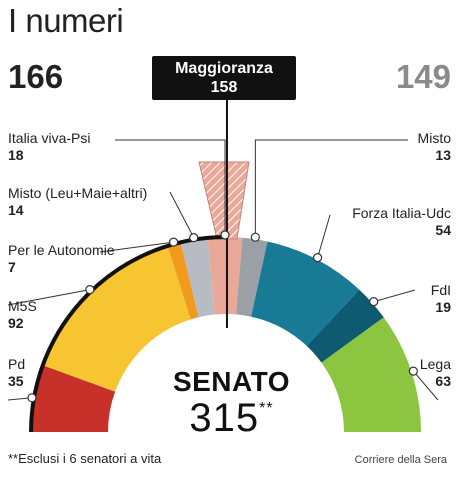  I want to click on total-seats: 315**, so click(231, 418).